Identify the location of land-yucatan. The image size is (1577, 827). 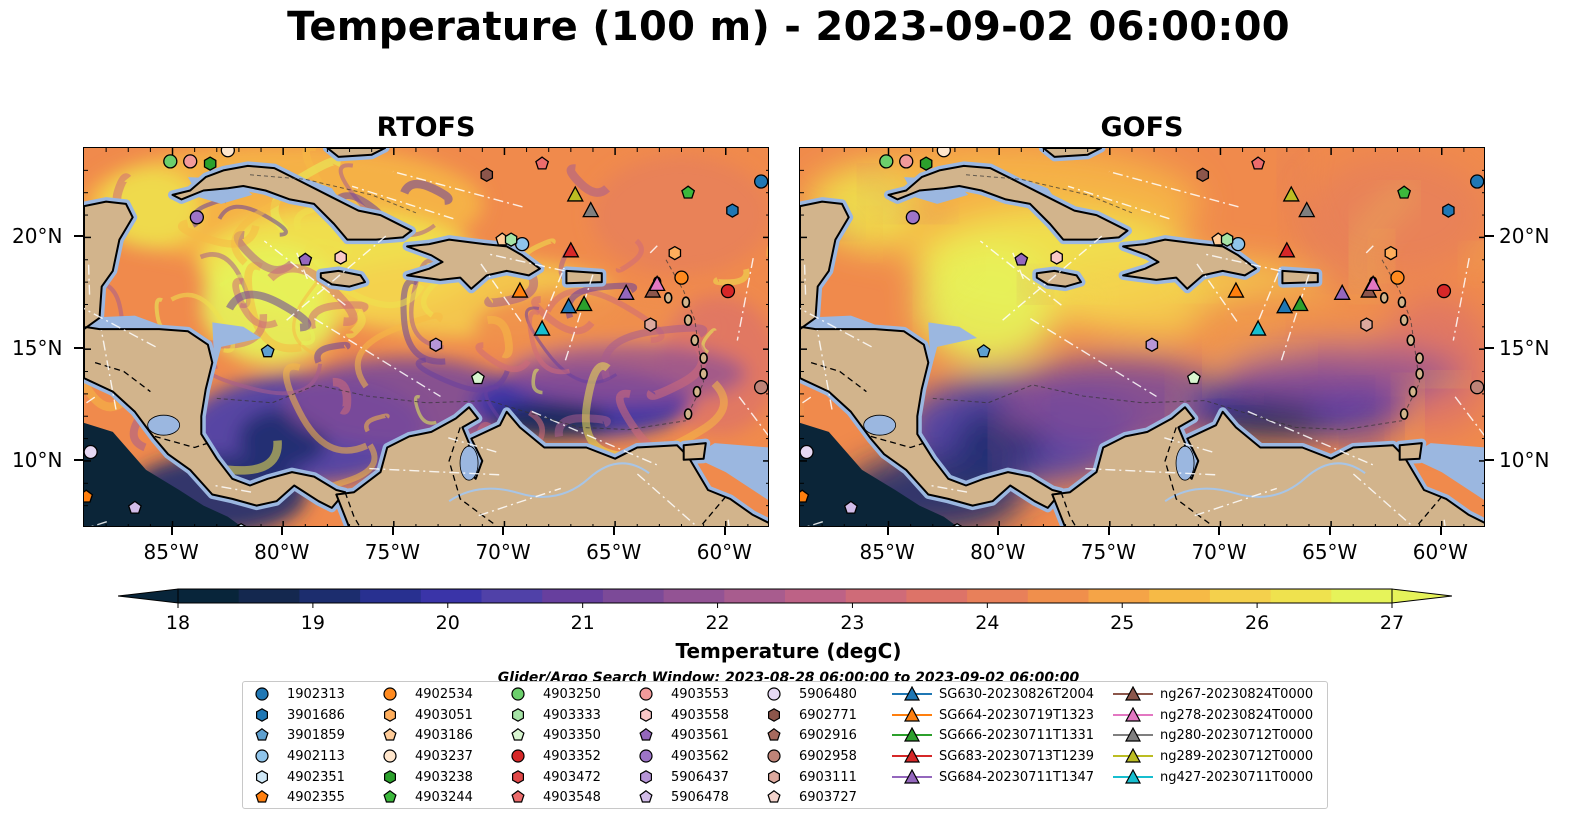
(109, 265).